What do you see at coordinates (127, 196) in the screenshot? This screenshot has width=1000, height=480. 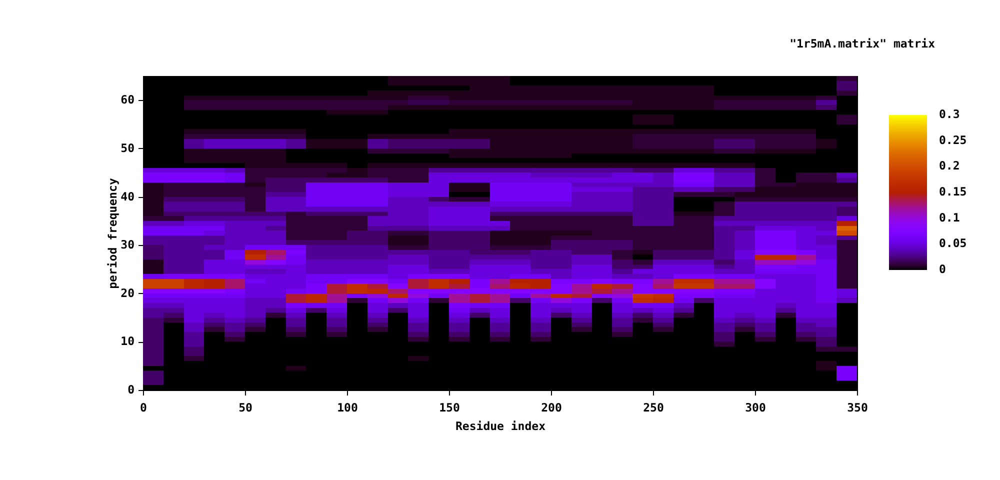 I see `y-tick-label: 40` at bounding box center [127, 196].